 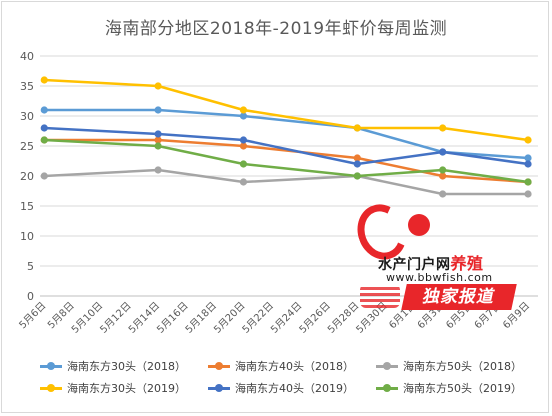 I want to click on y-tick-label: 25, so click(x=27, y=146).